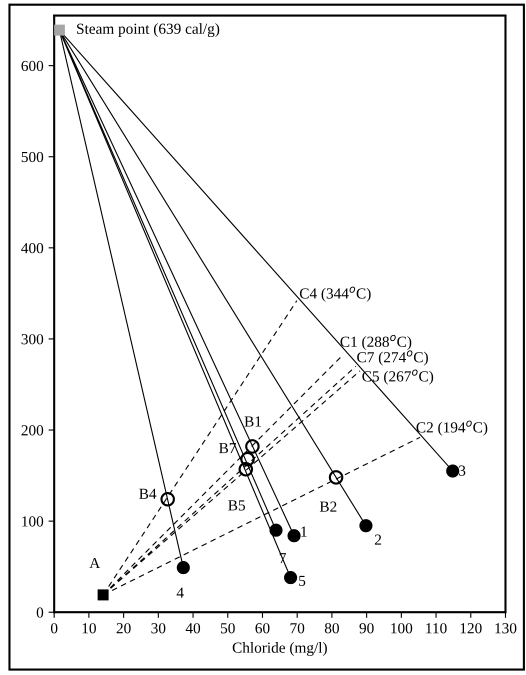 The height and width of the screenshot is (675, 526). Describe the element at coordinates (297, 628) in the screenshot. I see `x-tick-label: 70` at that location.